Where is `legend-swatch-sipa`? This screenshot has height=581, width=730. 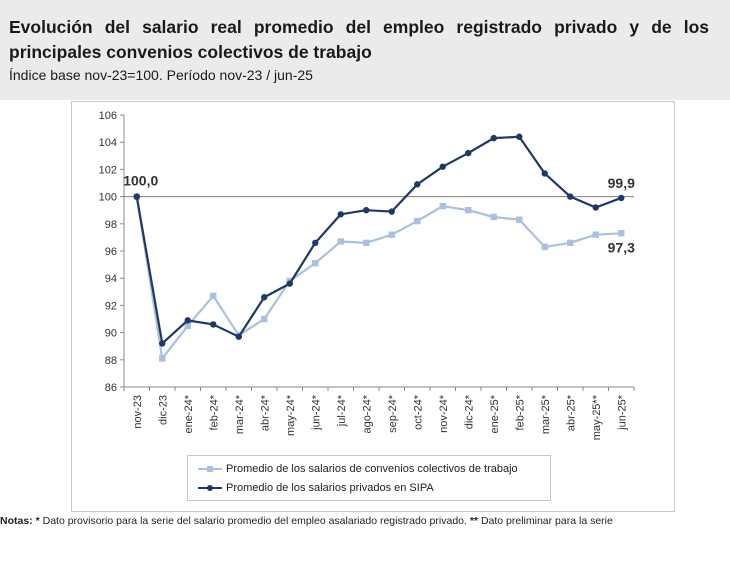 legend-swatch-sipa is located at coordinates (210, 488).